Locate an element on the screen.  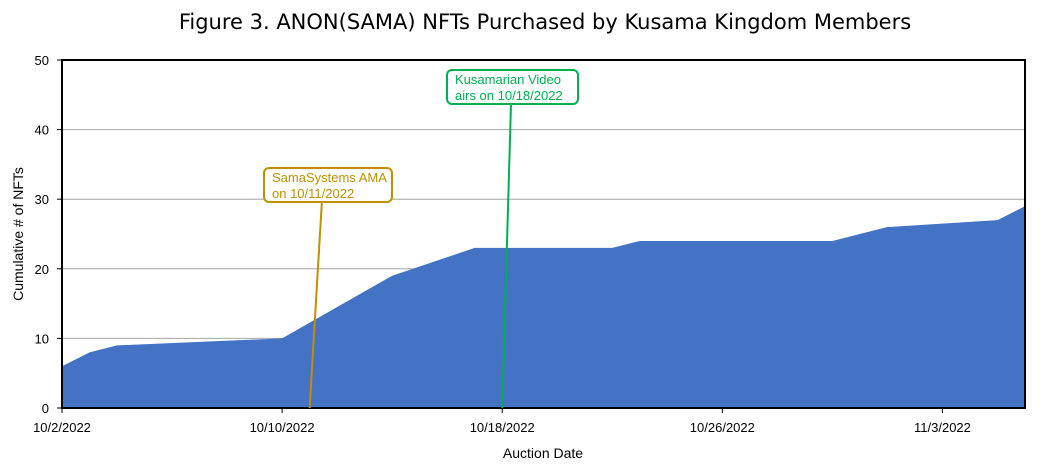
x-axis-title: Auction Date is located at coordinates (543, 453).